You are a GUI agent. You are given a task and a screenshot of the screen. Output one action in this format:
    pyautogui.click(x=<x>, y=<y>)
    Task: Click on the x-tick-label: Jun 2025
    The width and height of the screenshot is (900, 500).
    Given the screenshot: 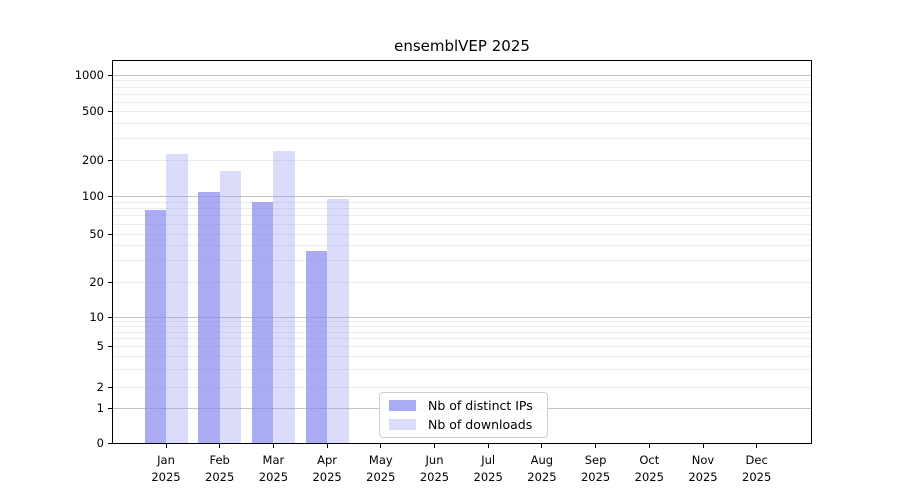 What is the action you would take?
    pyautogui.click(x=435, y=469)
    